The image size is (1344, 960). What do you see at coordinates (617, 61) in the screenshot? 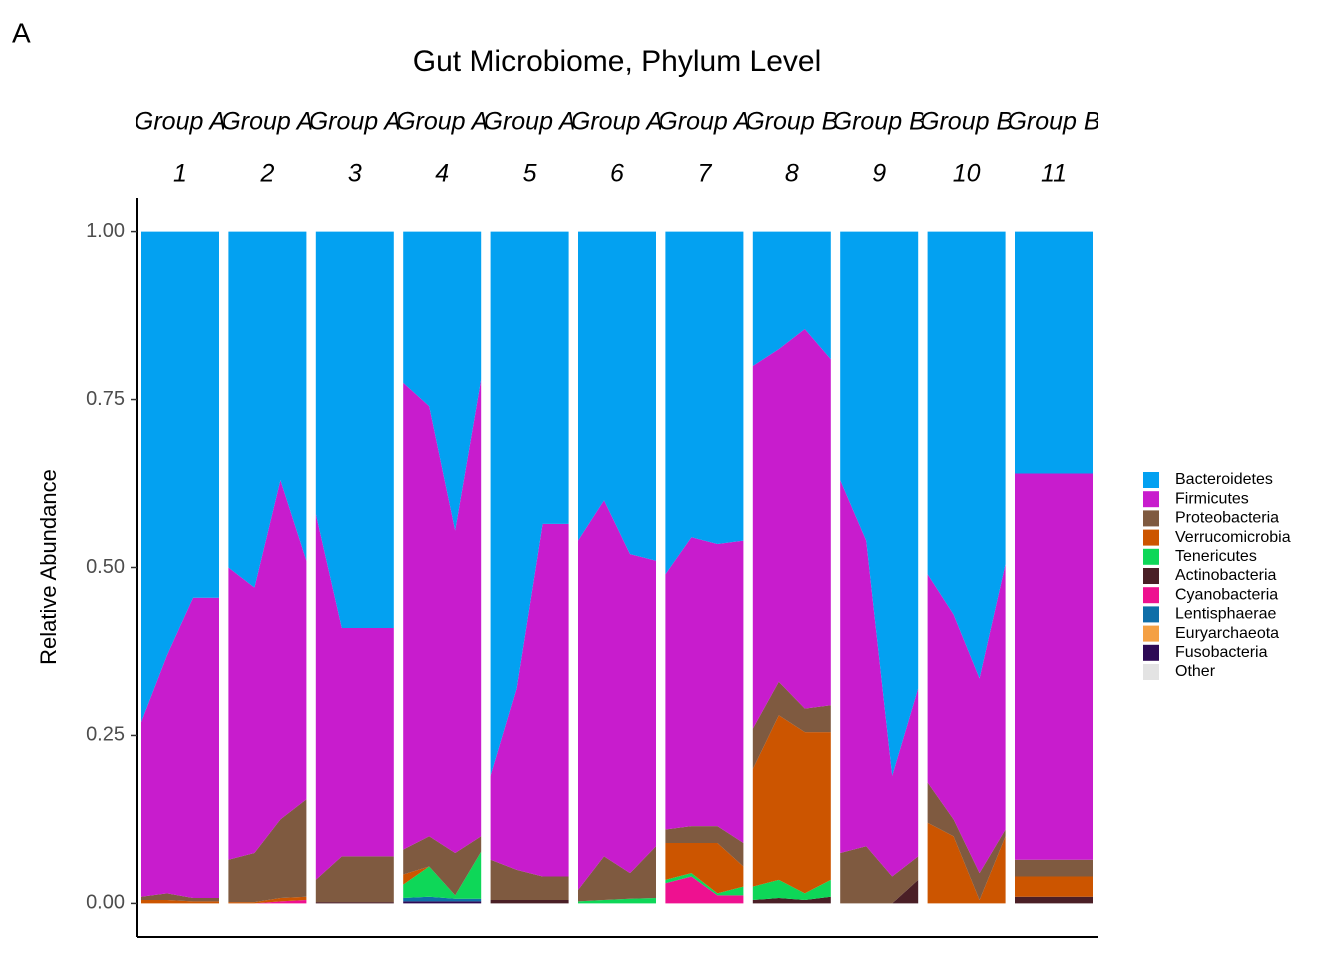
I see `chart-title: Gut Microbiome, Phylum Level` at bounding box center [617, 61].